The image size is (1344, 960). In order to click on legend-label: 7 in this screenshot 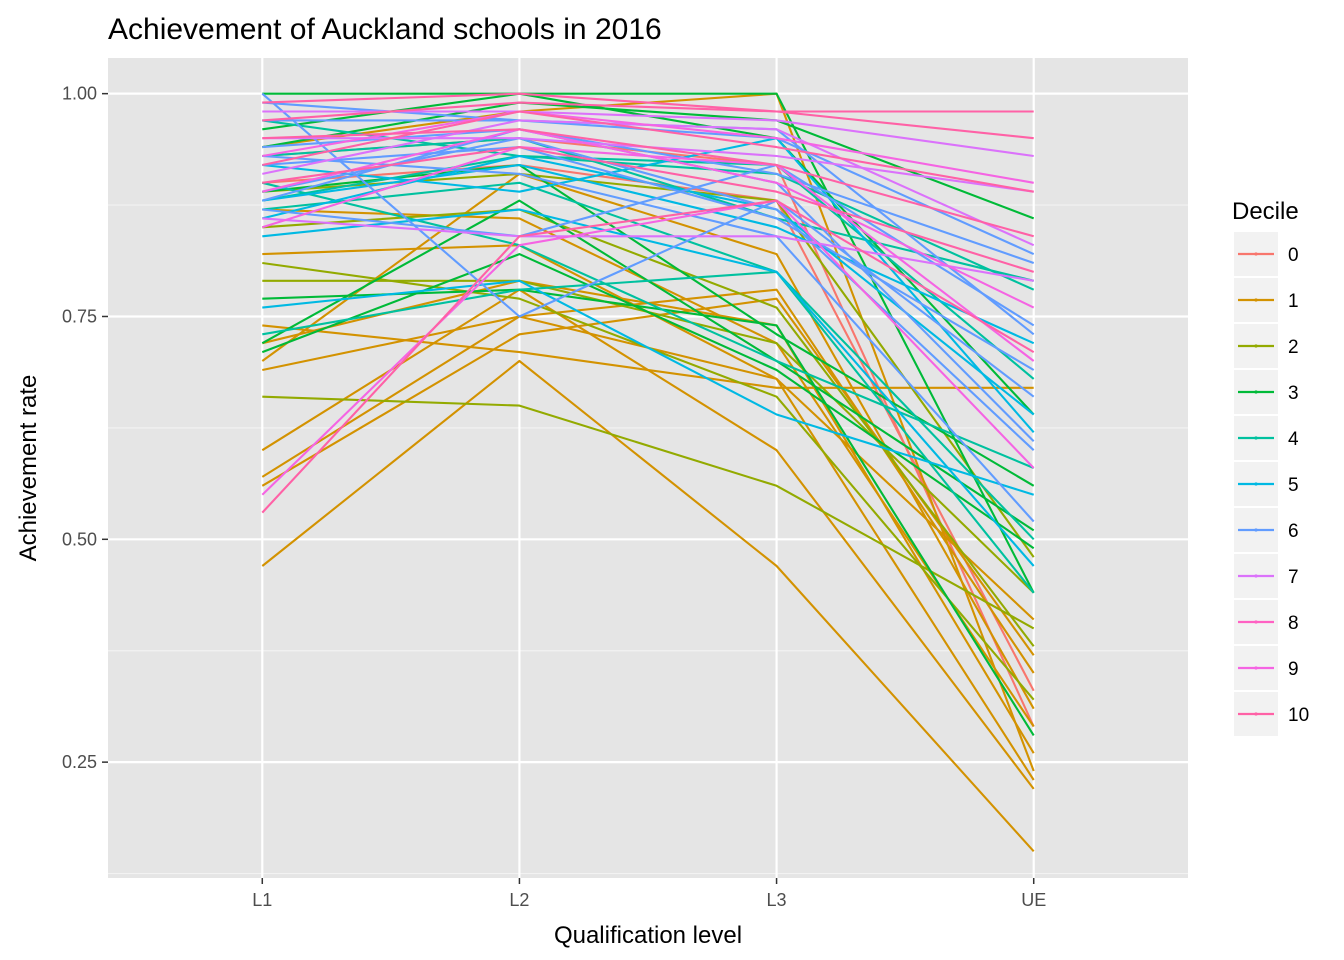, I will do `click(1293, 577)`.